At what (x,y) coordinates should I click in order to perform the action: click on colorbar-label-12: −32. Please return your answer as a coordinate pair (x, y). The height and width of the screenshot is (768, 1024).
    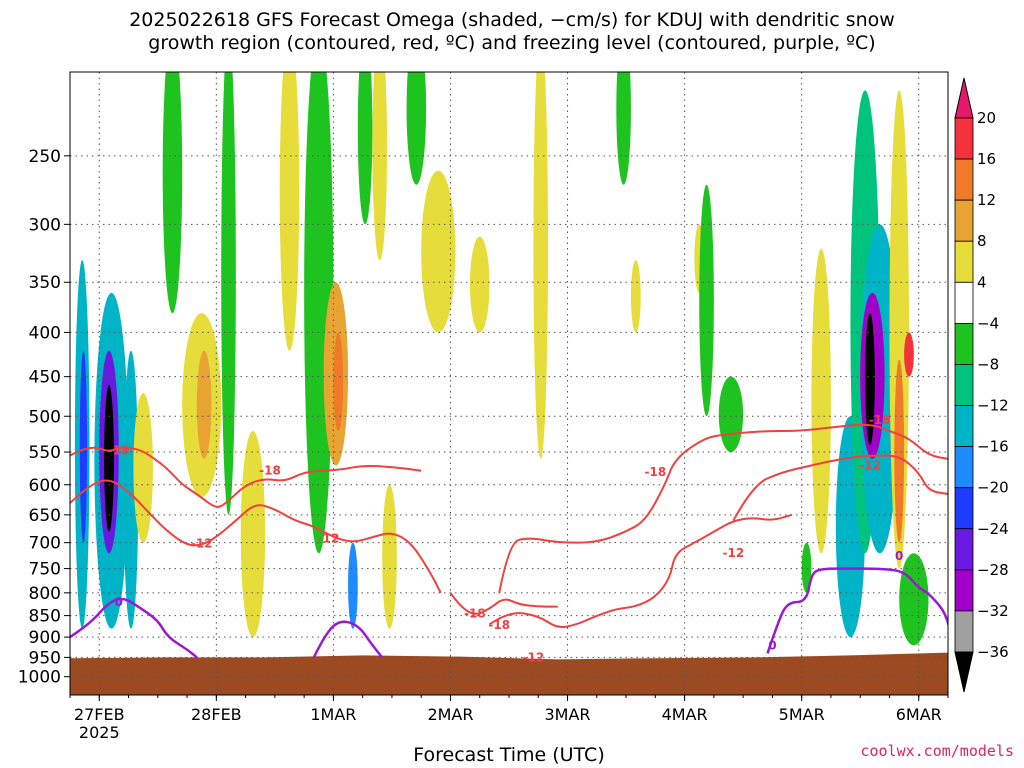
    Looking at the image, I should click on (993, 611).